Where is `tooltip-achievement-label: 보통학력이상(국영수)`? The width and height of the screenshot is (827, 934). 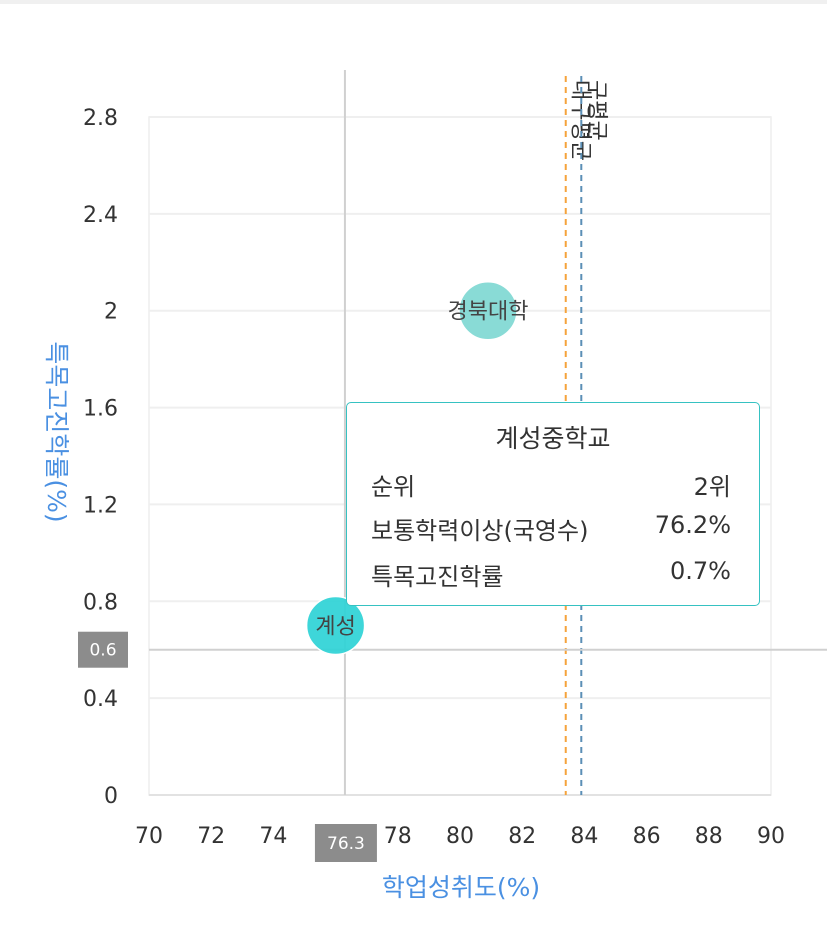
tooltip-achievement-label: 보통학력이상(국영수) is located at coordinates (480, 531).